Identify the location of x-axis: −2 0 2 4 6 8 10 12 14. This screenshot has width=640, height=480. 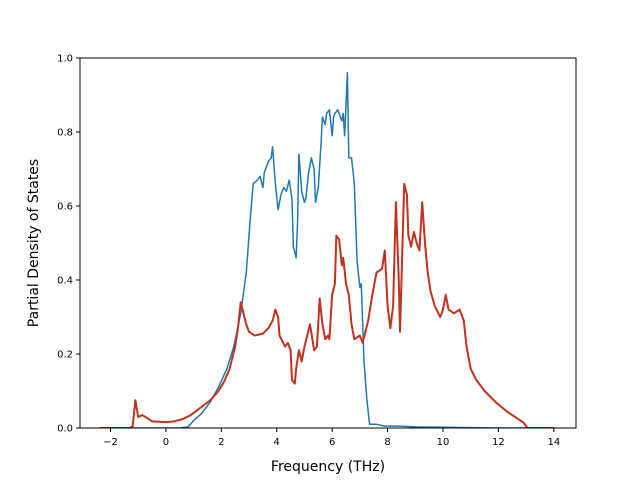
(331, 438).